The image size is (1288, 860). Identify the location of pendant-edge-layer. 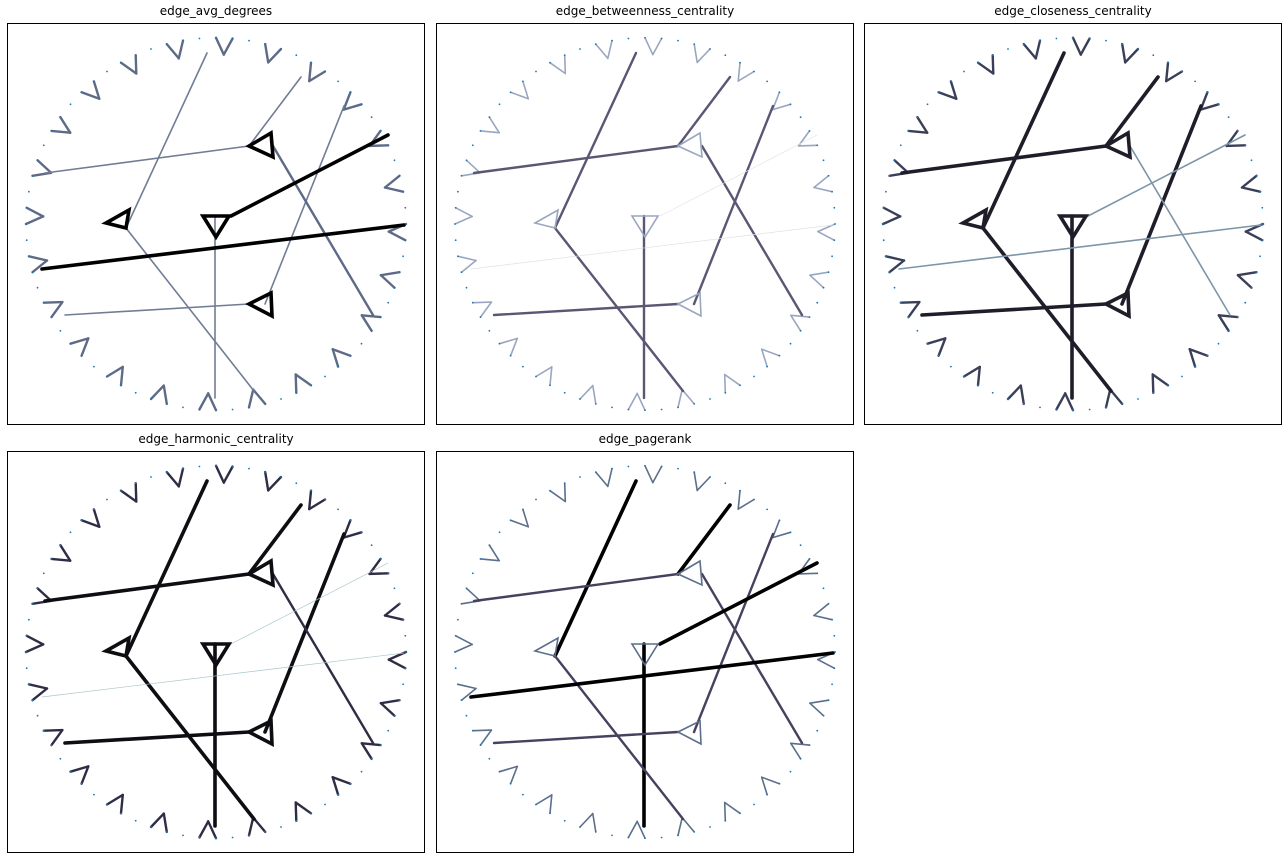
(216, 652).